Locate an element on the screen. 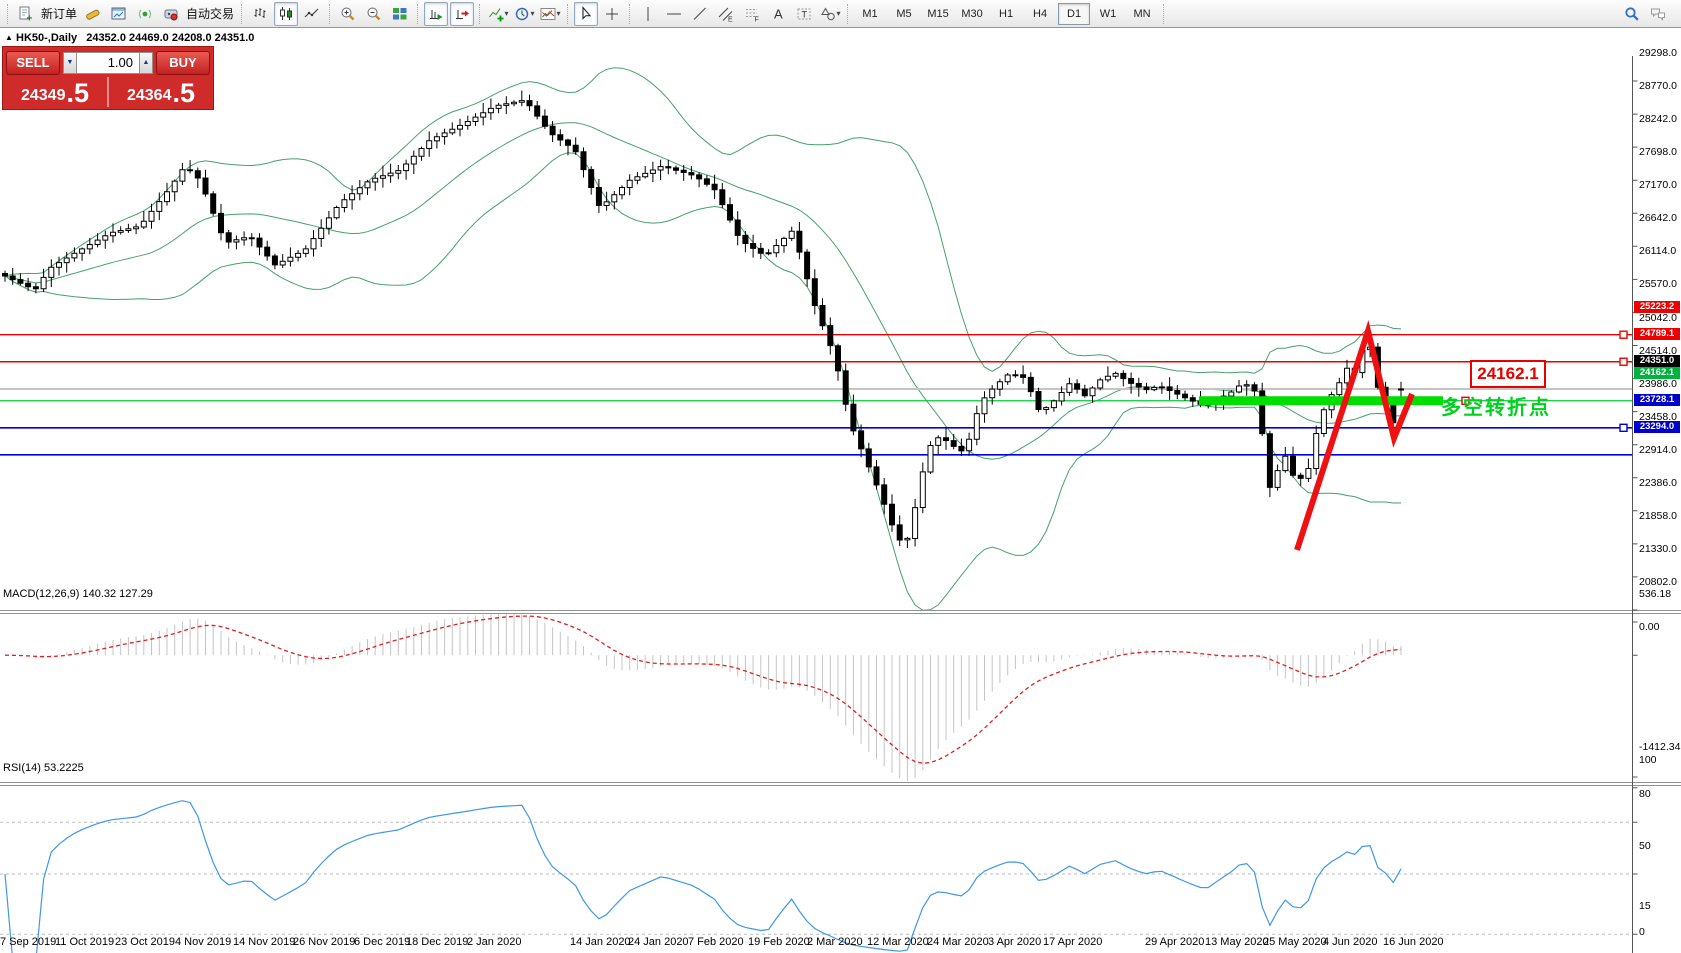 The image size is (1681, 953). svg-text: E is located at coordinates (730, 19).